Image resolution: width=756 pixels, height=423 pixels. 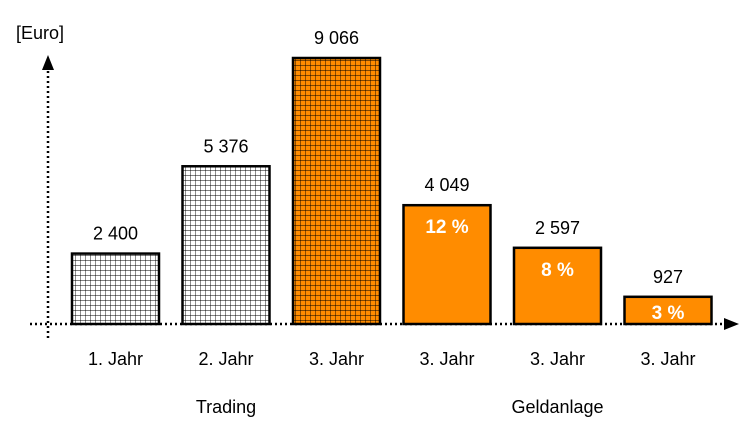 What do you see at coordinates (668, 313) in the screenshot?
I see `percent-label-6: 3 %` at bounding box center [668, 313].